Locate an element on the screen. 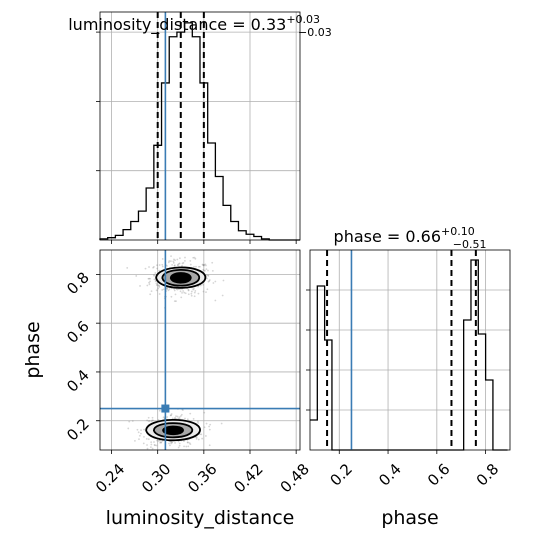 This screenshot has width=550, height=550. phase-quantile-lines is located at coordinates (401, 350).